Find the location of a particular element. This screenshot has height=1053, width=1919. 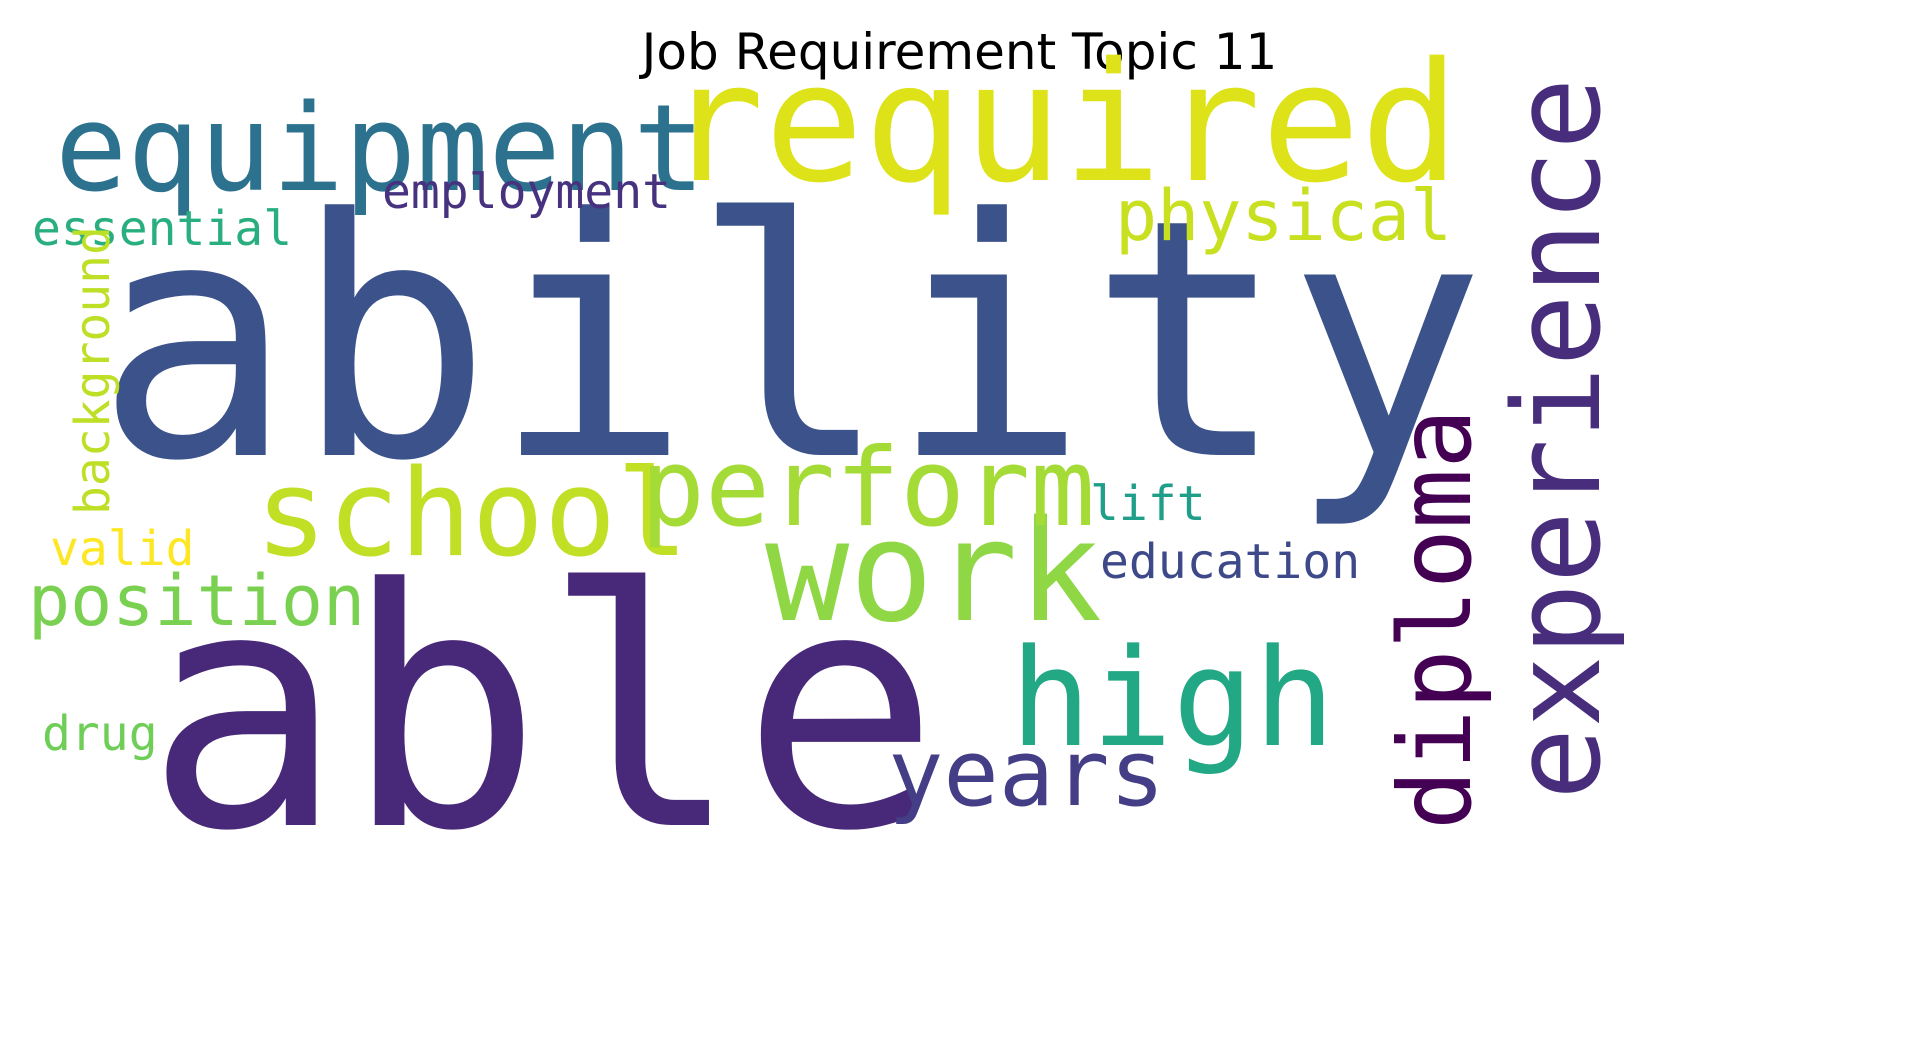

word-required: required is located at coordinates (1062, 123).